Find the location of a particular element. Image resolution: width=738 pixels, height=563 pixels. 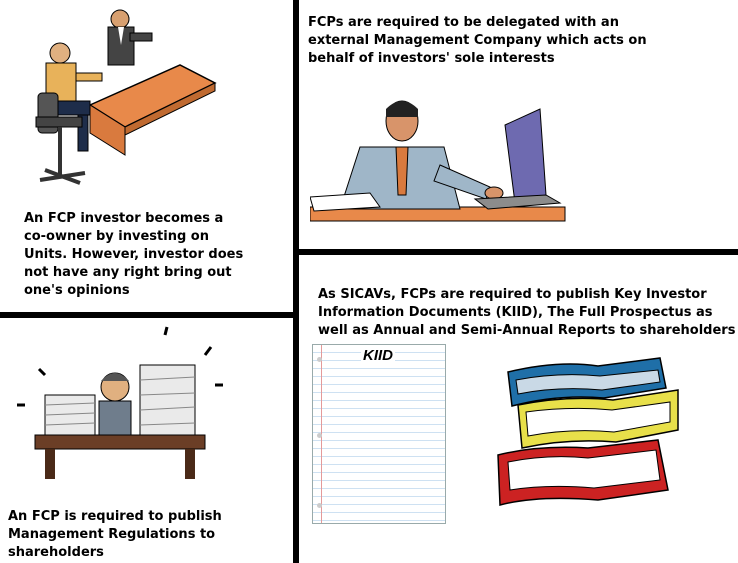

investor-meeting-illustration is located at coordinates (126, 97).